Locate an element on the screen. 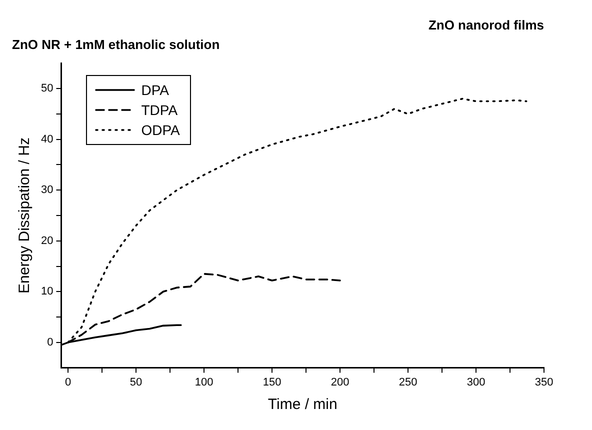 Image resolution: width=592 pixels, height=430 pixels. x-axis-title: Time / min is located at coordinates (303, 405).